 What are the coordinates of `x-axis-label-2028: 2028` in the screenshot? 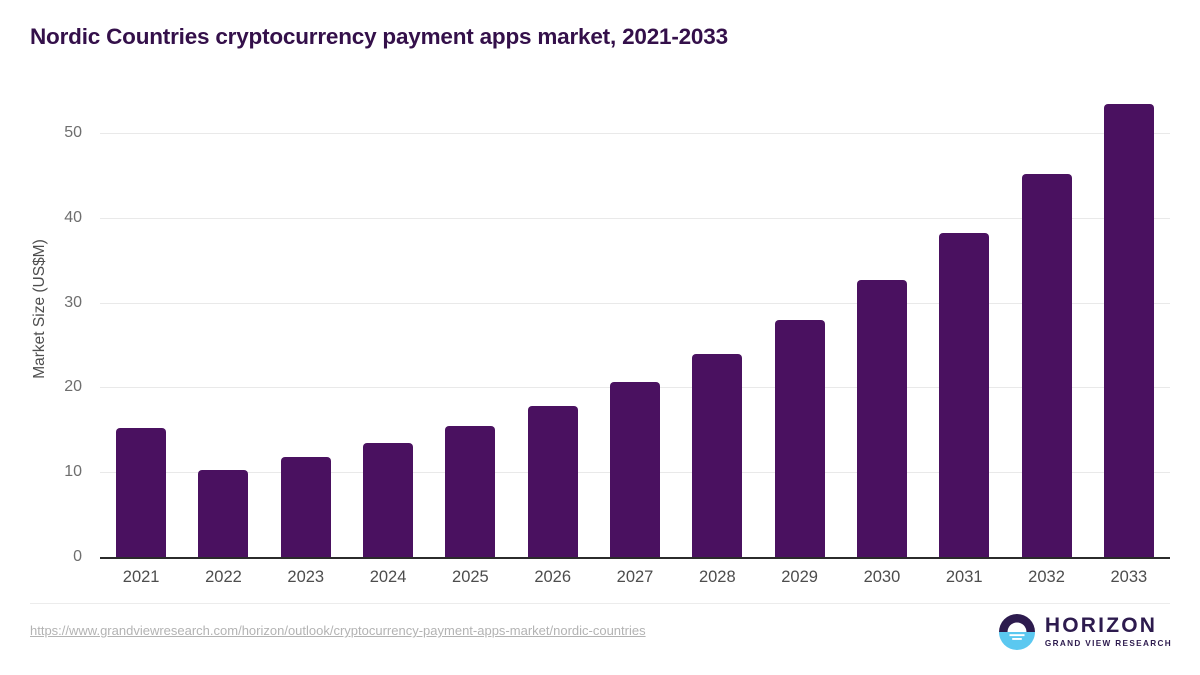 It's located at (717, 577).